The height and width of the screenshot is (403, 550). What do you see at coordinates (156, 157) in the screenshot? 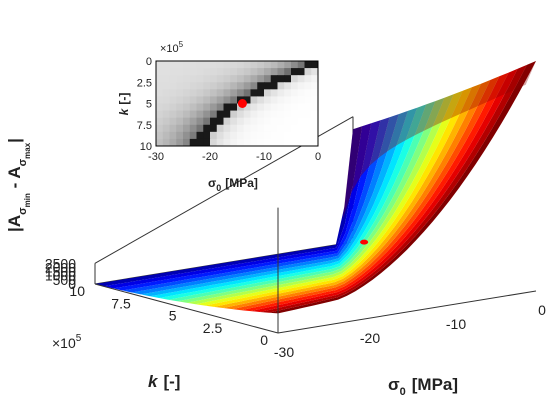
I see `inset-sigma-tick: -30` at bounding box center [156, 157].